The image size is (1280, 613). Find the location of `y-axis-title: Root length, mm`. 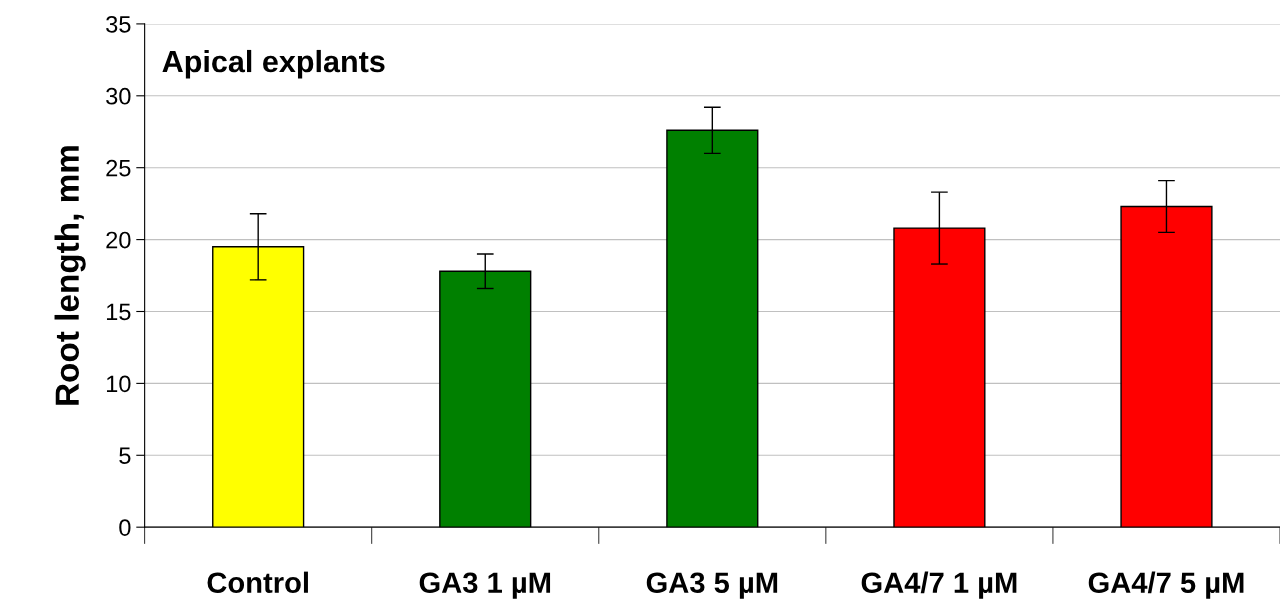

y-axis-title: Root length, mm is located at coordinates (70, 275).